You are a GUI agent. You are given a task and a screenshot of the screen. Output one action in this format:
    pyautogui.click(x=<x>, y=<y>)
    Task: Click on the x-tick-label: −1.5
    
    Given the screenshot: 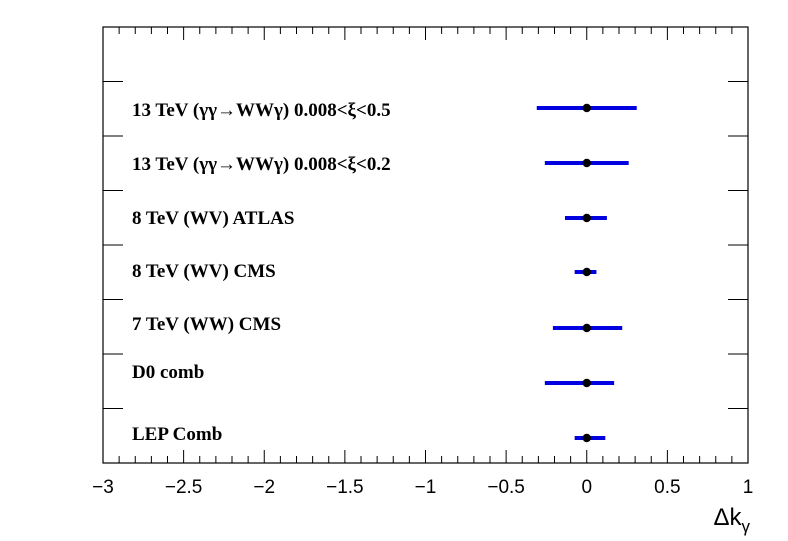 What is the action you would take?
    pyautogui.click(x=345, y=487)
    